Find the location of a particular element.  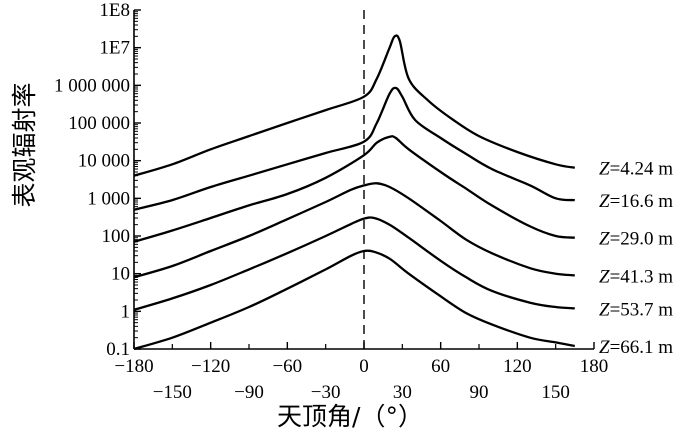

x-tick-label: −180 is located at coordinates (133, 366).